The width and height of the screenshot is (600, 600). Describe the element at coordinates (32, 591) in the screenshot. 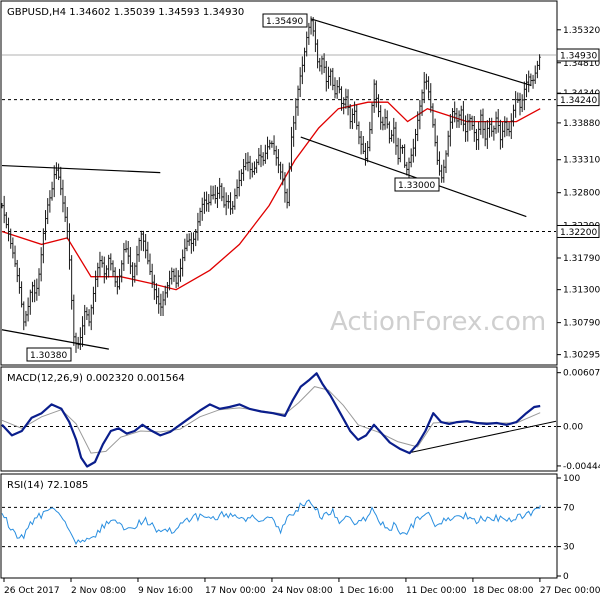

I see `x-tick-label: 26 Oct 2017` at that location.